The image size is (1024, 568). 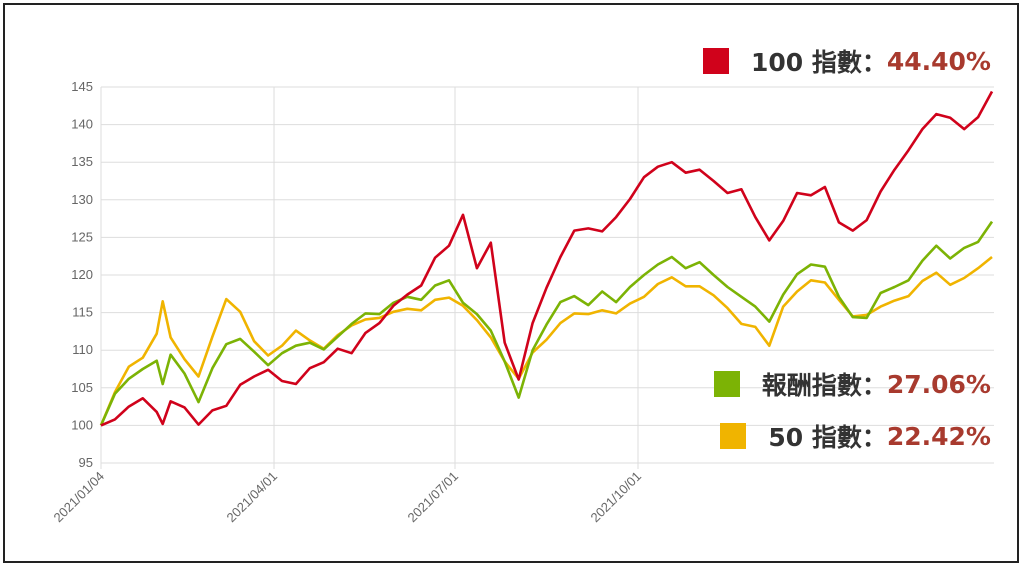 I want to click on legend-item-50-index: 50 指數： 22.42%, so click(x=855, y=436).